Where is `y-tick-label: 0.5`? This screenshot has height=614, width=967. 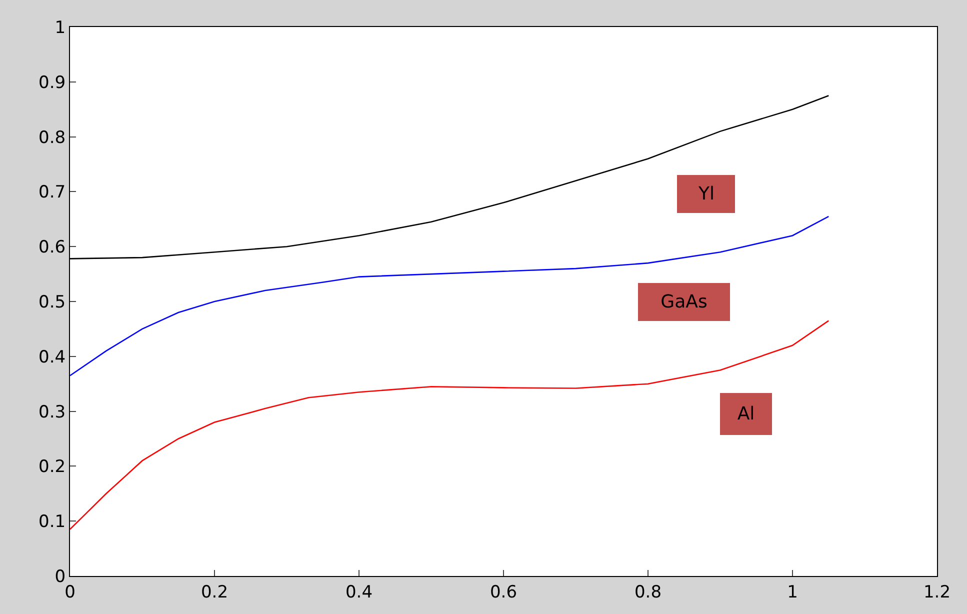 y-tick-label: 0.5 is located at coordinates (52, 302).